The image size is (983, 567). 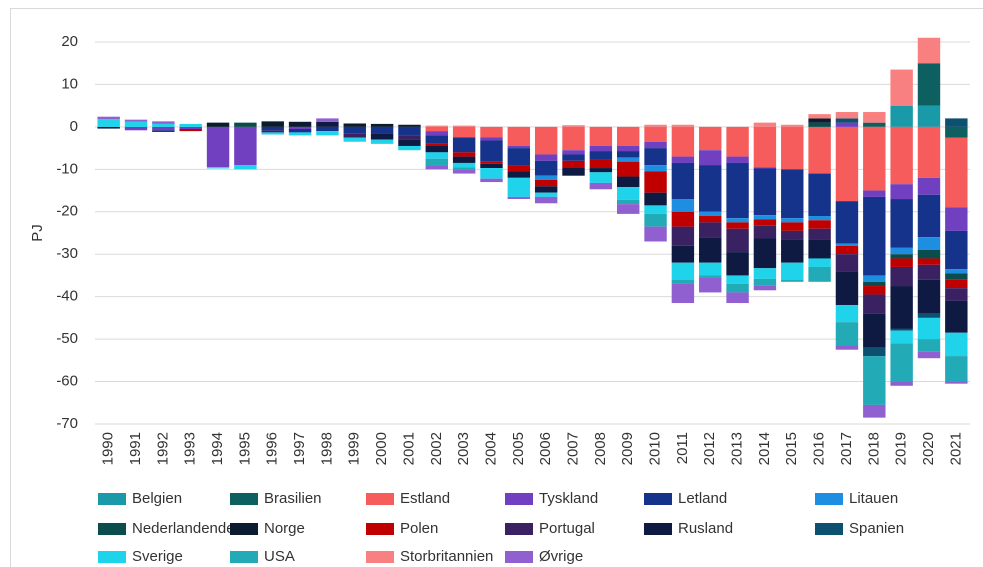 I want to click on x-tick-label: 2013, so click(x=737, y=448).